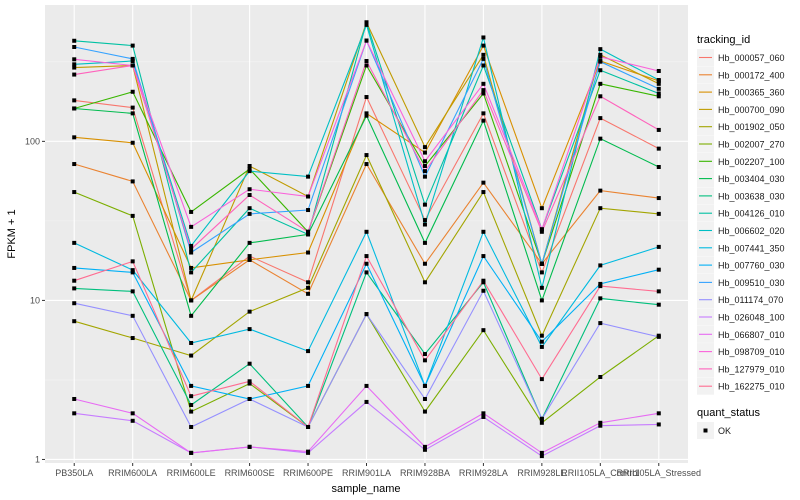 Image resolution: width=800 pixels, height=500 pixels. What do you see at coordinates (35, 300) in the screenshot?
I see `y-tick-label: 10` at bounding box center [35, 300].